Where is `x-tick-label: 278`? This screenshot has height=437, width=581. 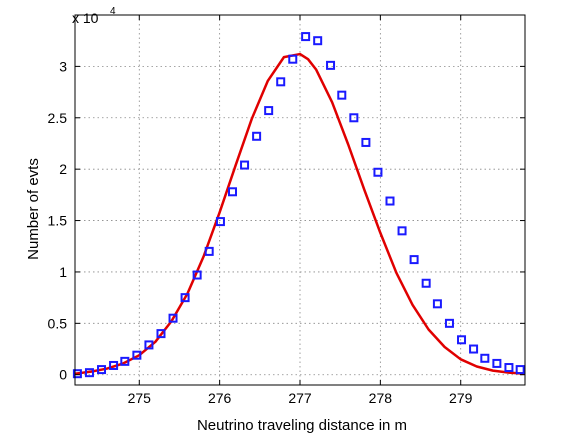 x-tick-label: 278 is located at coordinates (381, 398).